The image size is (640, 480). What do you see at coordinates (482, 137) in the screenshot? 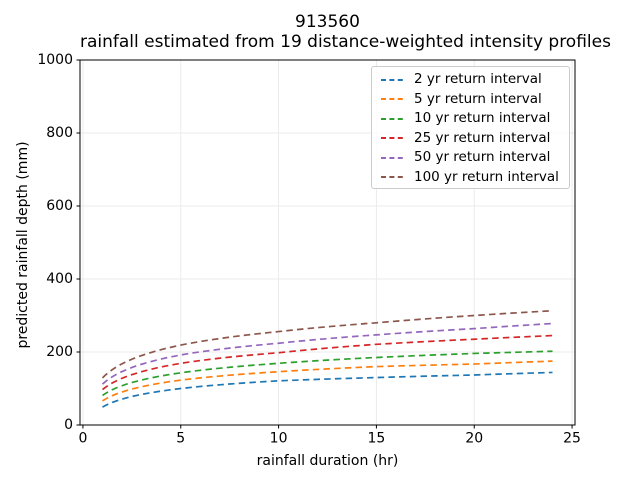
I see `legend-label: 25 yr return interval` at bounding box center [482, 137].